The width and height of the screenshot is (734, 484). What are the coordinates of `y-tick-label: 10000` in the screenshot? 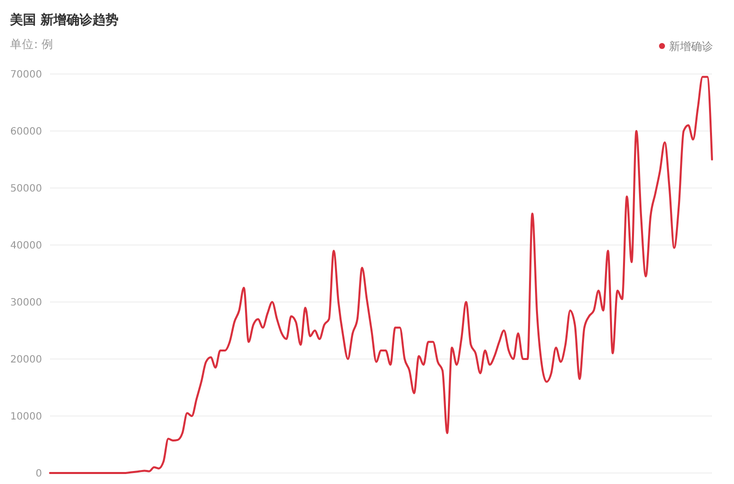 It's located at (26, 417).